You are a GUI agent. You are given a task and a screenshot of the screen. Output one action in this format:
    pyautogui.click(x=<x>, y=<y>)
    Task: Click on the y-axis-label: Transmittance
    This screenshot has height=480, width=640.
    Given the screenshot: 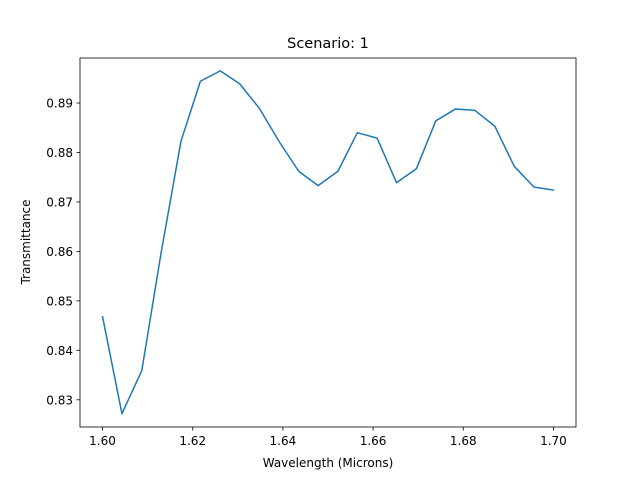 What is the action you would take?
    pyautogui.click(x=26, y=242)
    